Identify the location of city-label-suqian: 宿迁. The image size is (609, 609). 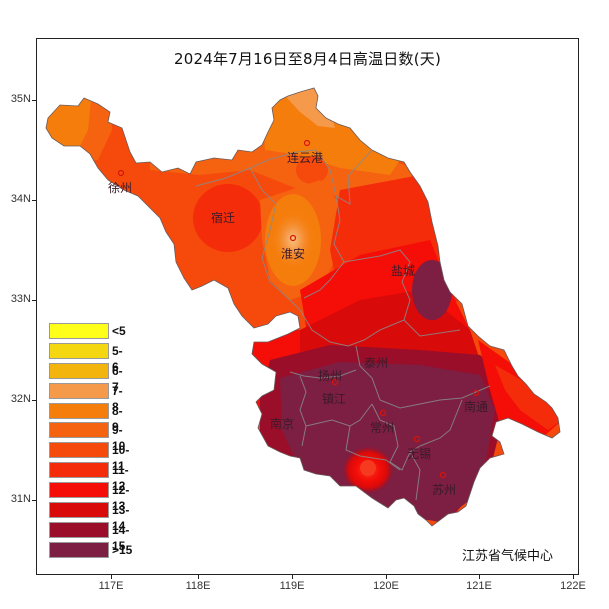
(223, 217).